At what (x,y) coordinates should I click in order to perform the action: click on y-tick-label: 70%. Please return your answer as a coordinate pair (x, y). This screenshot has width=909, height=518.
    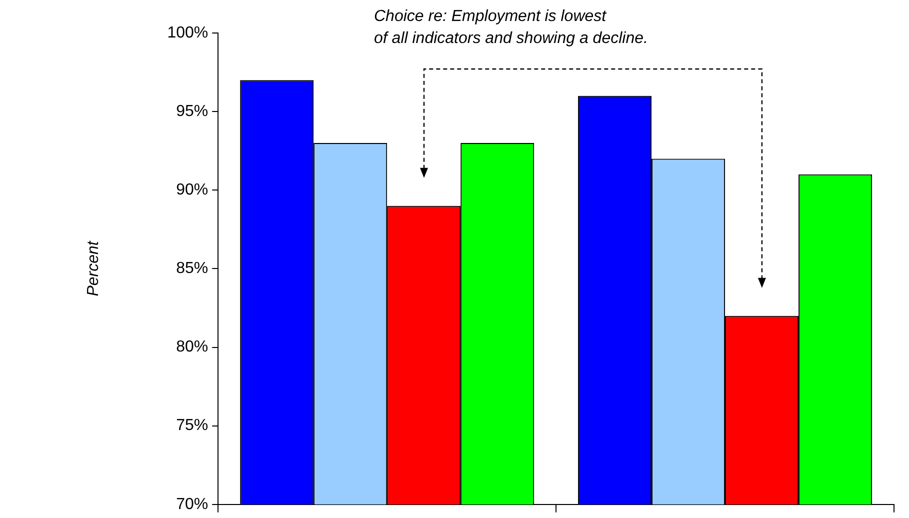
    Looking at the image, I should click on (192, 504).